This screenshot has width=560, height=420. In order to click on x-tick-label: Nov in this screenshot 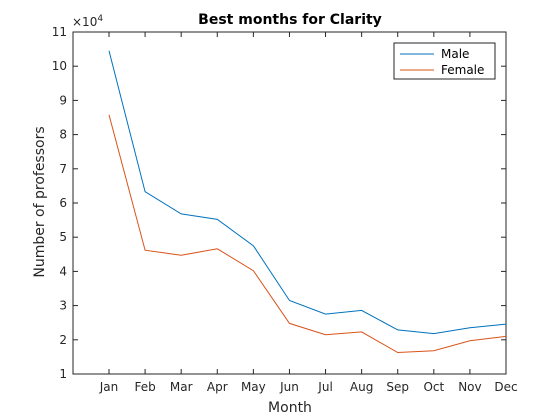, I will do `click(469, 387)`.